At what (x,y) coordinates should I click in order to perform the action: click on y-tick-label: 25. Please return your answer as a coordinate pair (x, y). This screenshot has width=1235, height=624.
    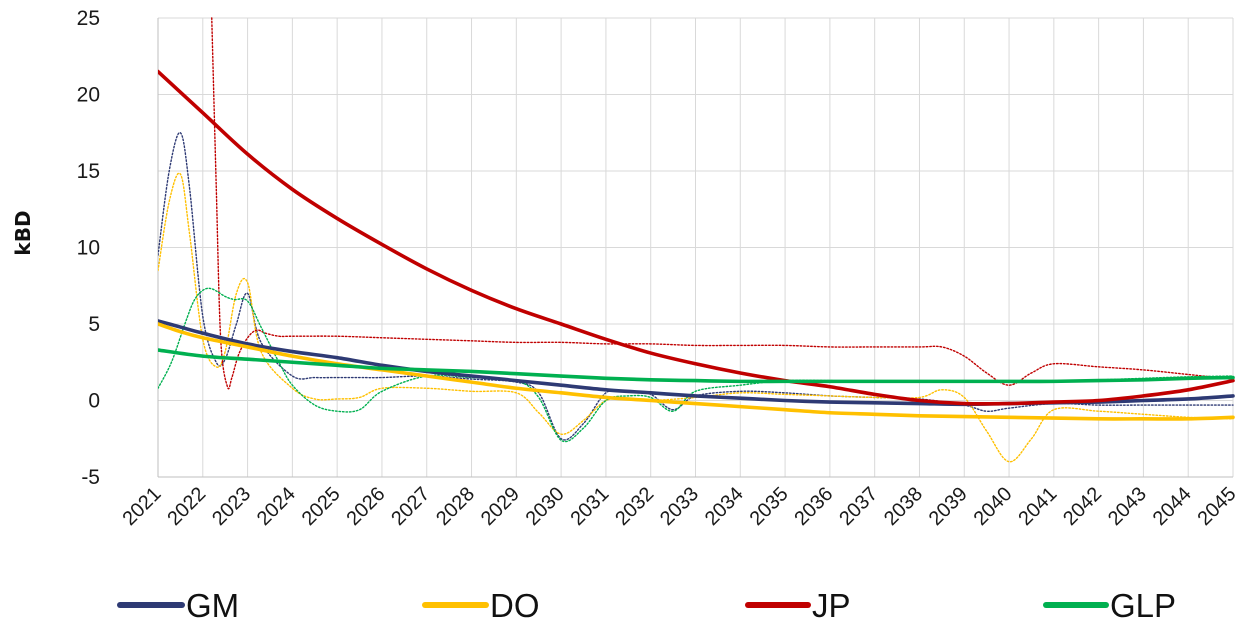
    Looking at the image, I should click on (88, 18).